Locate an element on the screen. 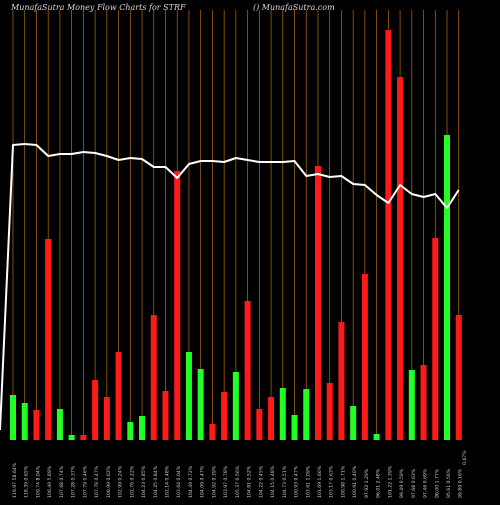 The height and width of the screenshot is (505, 500). x-tick-label: 101.69 1.66% is located at coordinates (320, 481).